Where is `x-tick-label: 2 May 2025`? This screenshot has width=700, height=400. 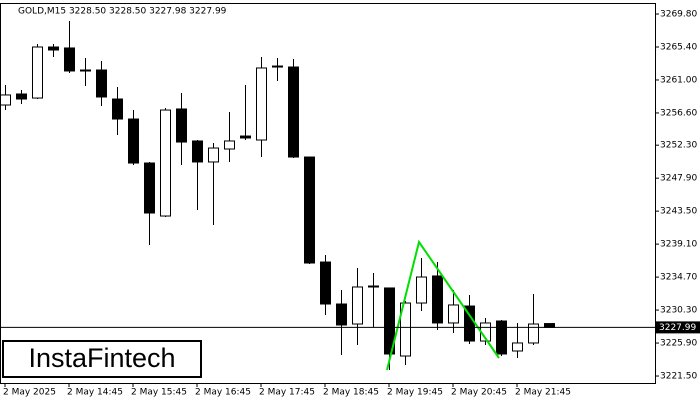 x-tick-label: 2 May 2025 is located at coordinates (29, 393).